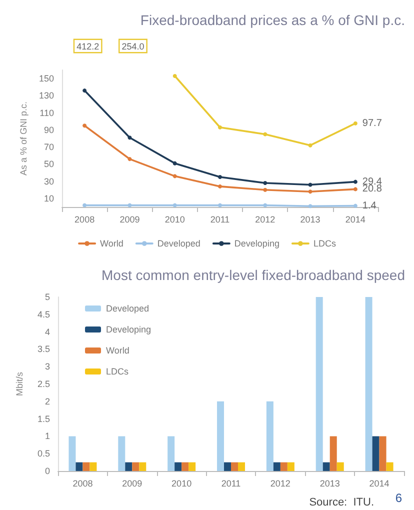  Describe the element at coordinates (254, 275) in the screenshot. I see `chart-title: Most common entry-level fixed-broadband speed` at that location.